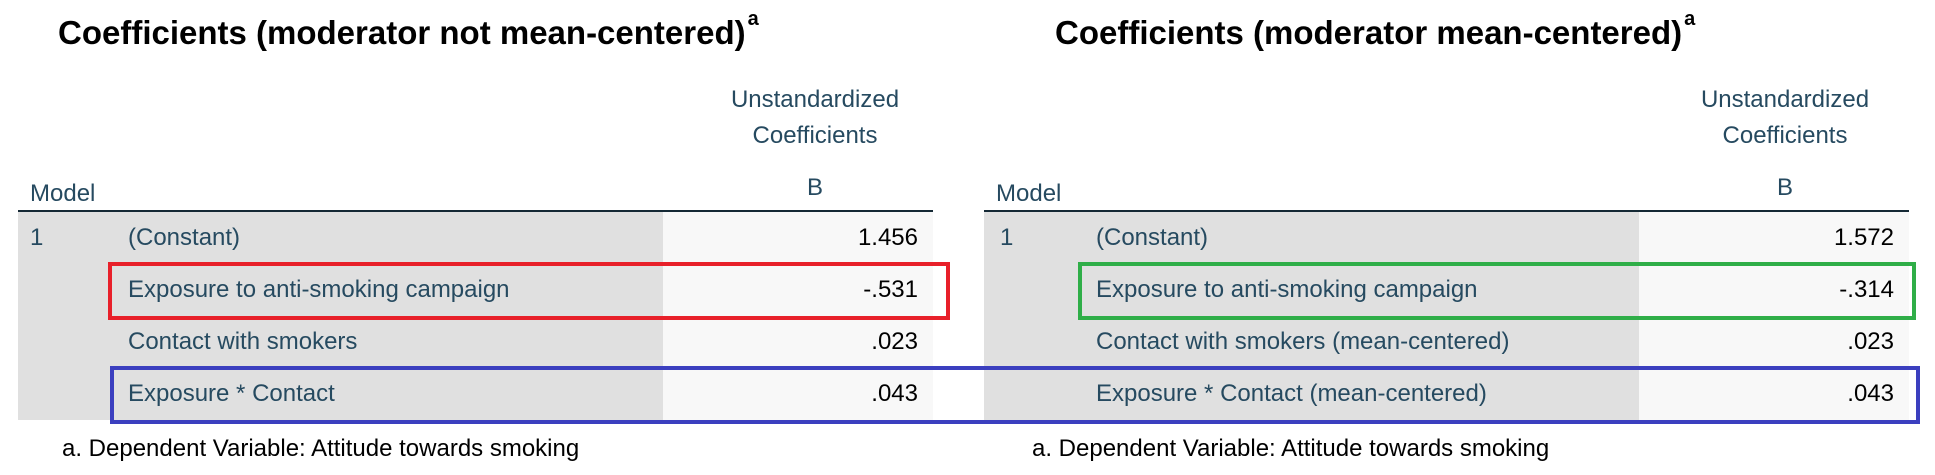  Describe the element at coordinates (1784, 187) in the screenshot. I see `right-b-header: B` at that location.